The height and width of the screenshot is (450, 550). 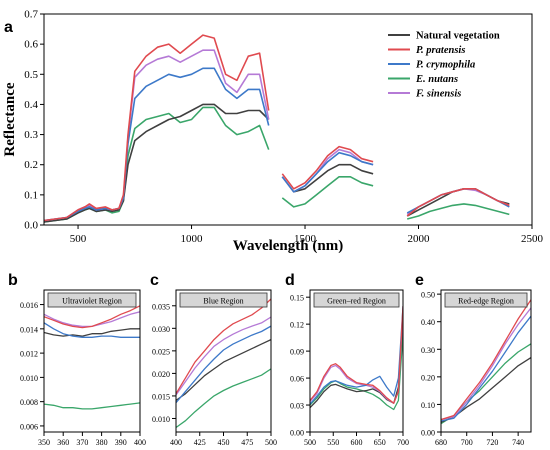 What do you see at coordinates (192, 239) in the screenshot?
I see `x-tick-label: 1000` at bounding box center [192, 239].